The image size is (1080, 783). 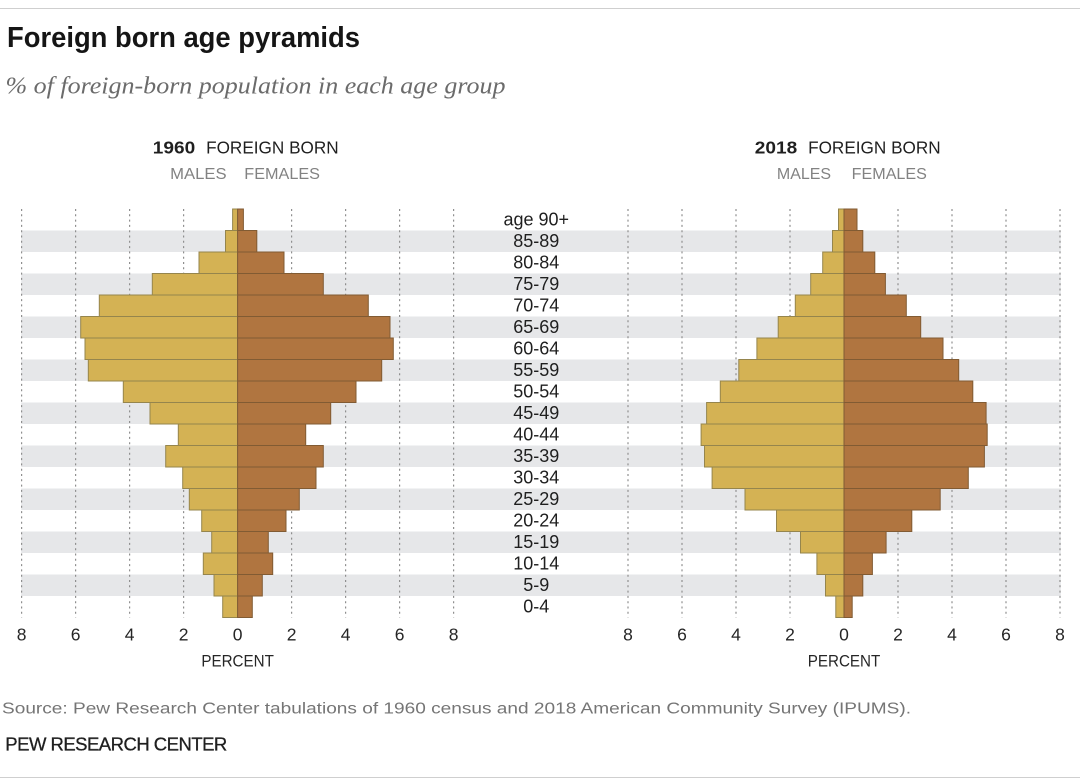 What do you see at coordinates (536, 606) in the screenshot?
I see `svg-text: 0-4` at bounding box center [536, 606].